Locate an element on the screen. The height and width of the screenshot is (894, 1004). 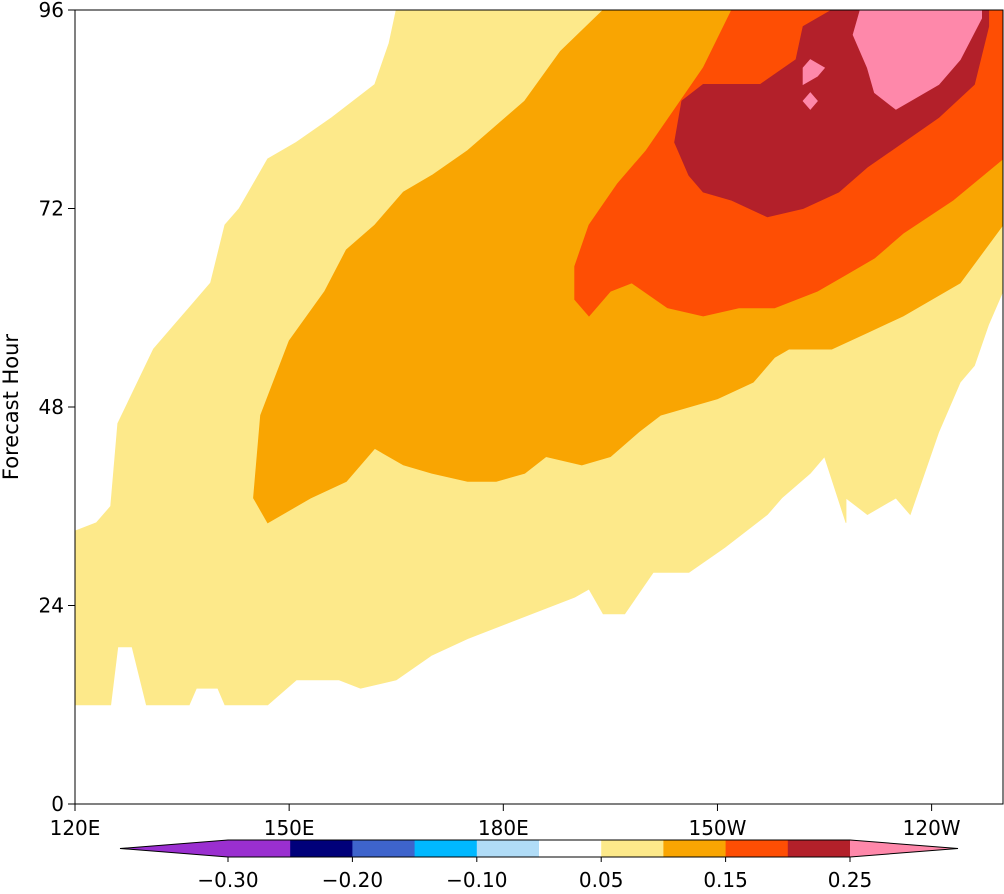
y-tick-label: 72 is located at coordinates (51, 209).